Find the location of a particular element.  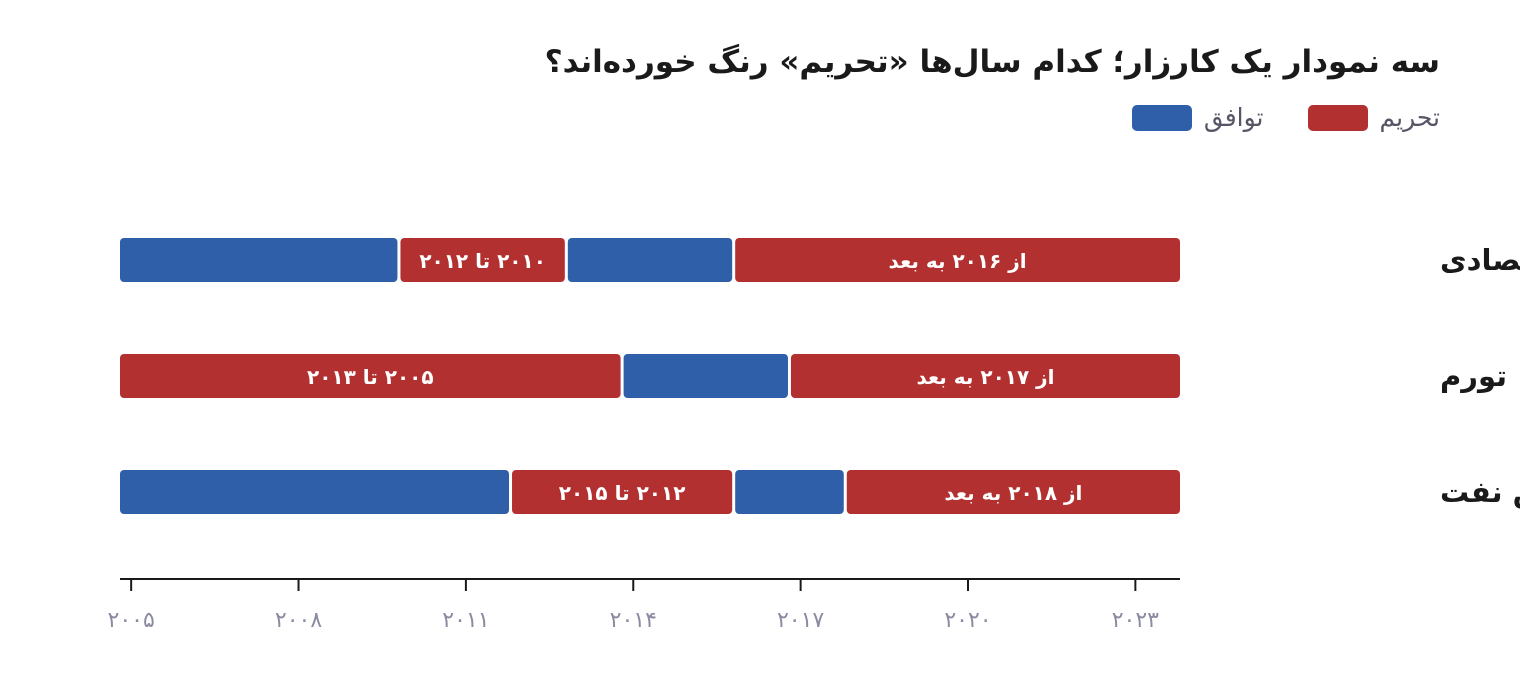

x-tick-label: ۲۰۱۱ is located at coordinates (465, 620).